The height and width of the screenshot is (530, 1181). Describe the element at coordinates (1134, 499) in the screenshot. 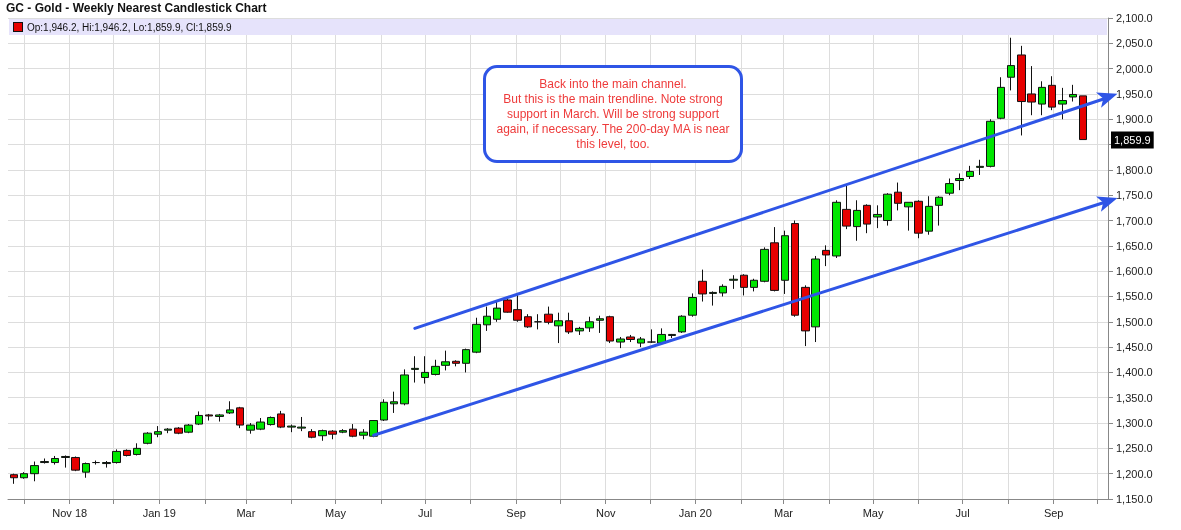

I see `y-tick-label: 1,150.0` at that location.